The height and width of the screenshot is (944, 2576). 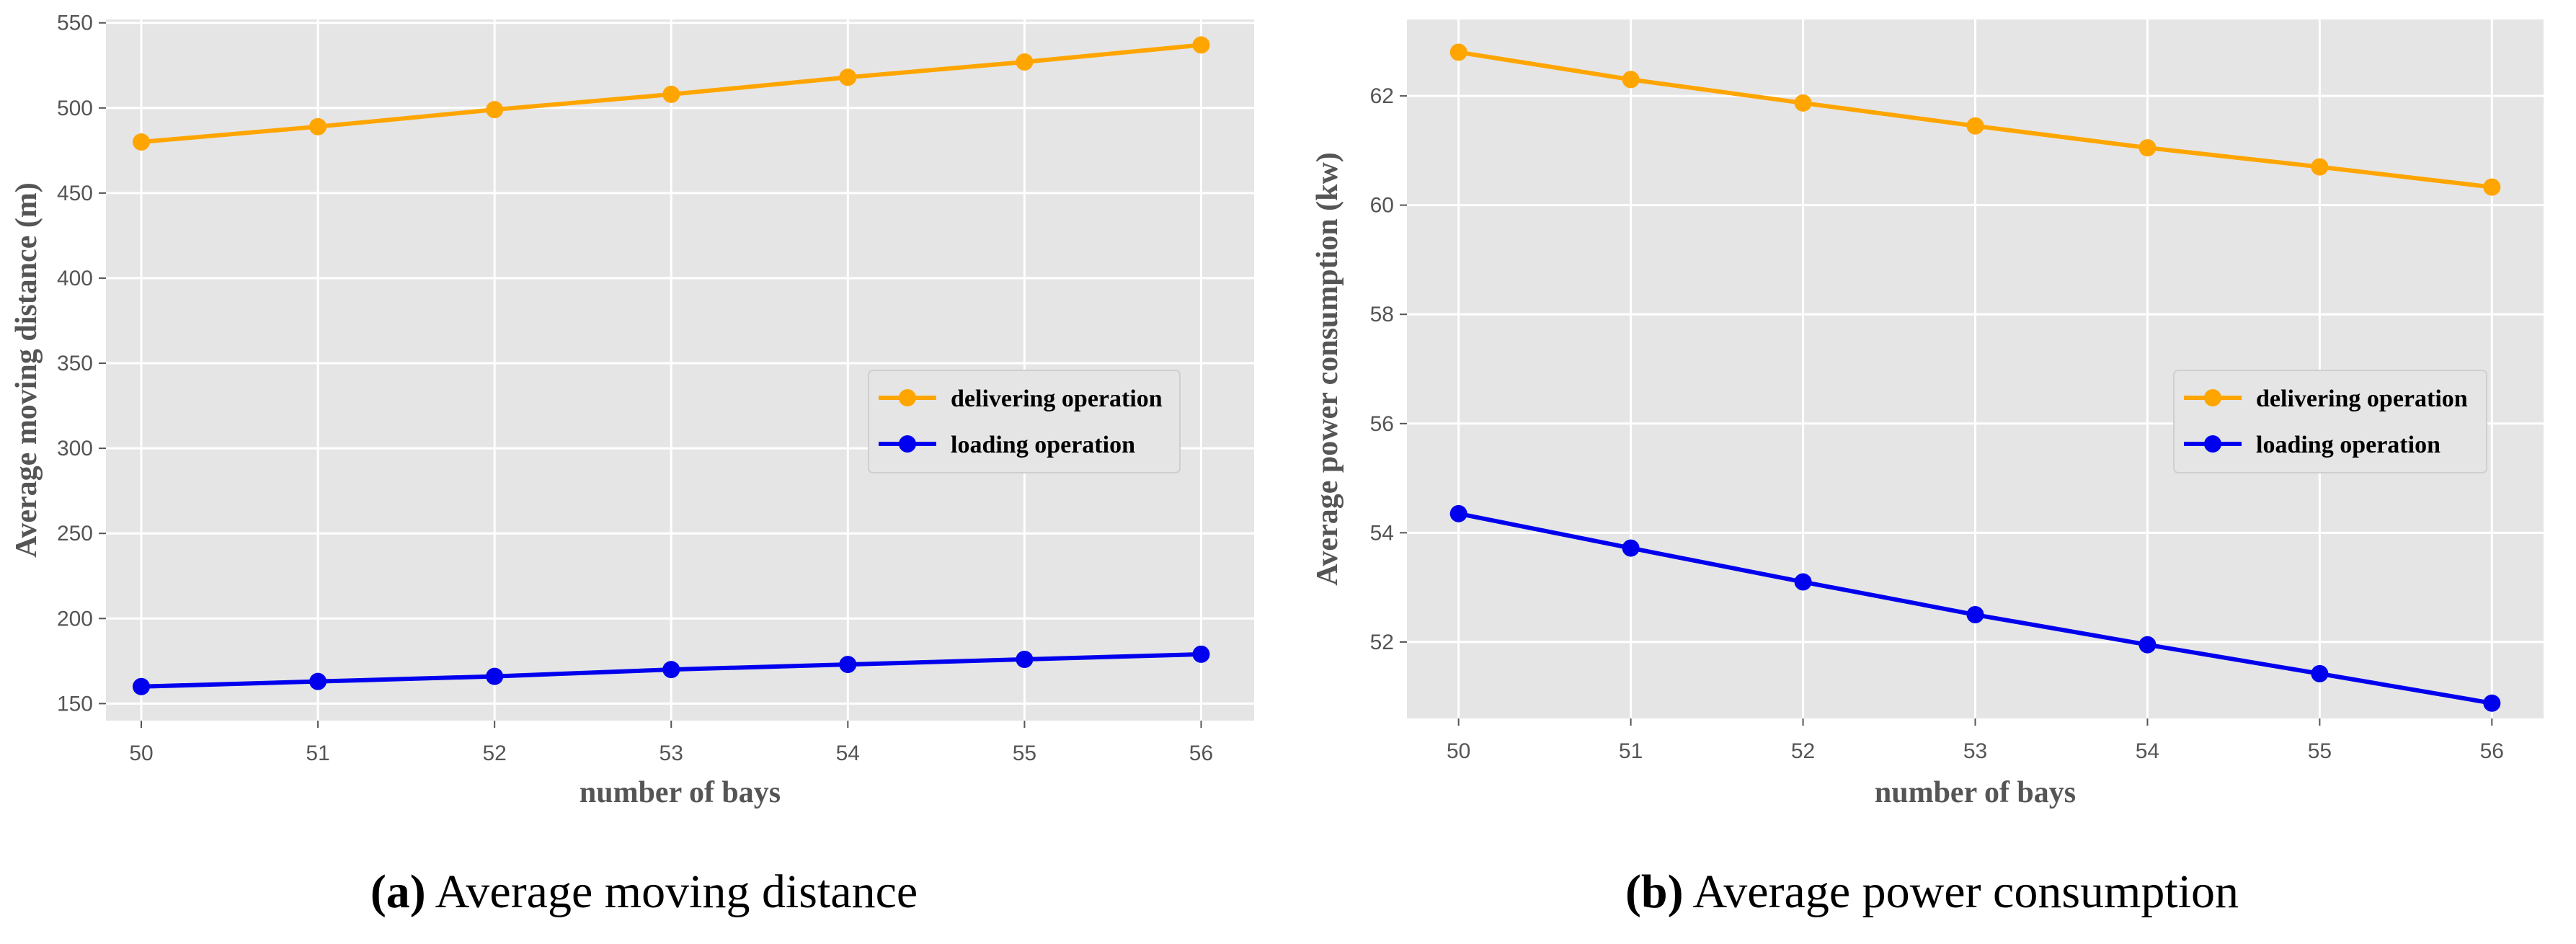 What do you see at coordinates (75, 534) in the screenshot?
I see `y-tick-label: 250` at bounding box center [75, 534].